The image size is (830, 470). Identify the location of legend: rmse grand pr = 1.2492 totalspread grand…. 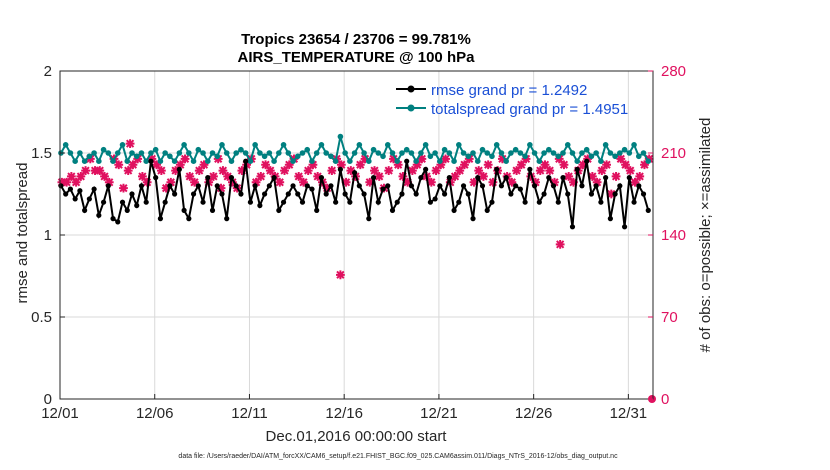
(512, 100).